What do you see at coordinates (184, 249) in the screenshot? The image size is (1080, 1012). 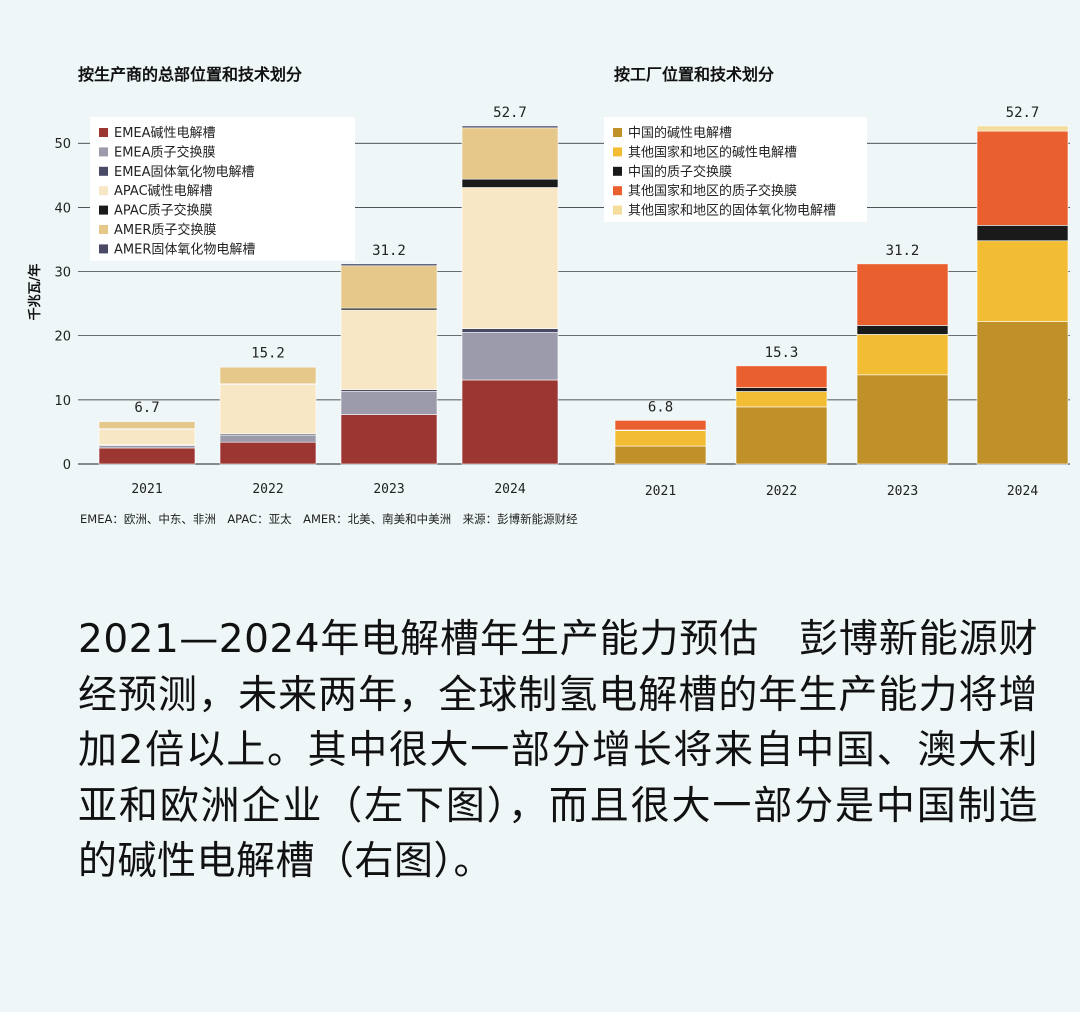 I see `legend-label: AMER固体氧化物电解槽` at bounding box center [184, 249].